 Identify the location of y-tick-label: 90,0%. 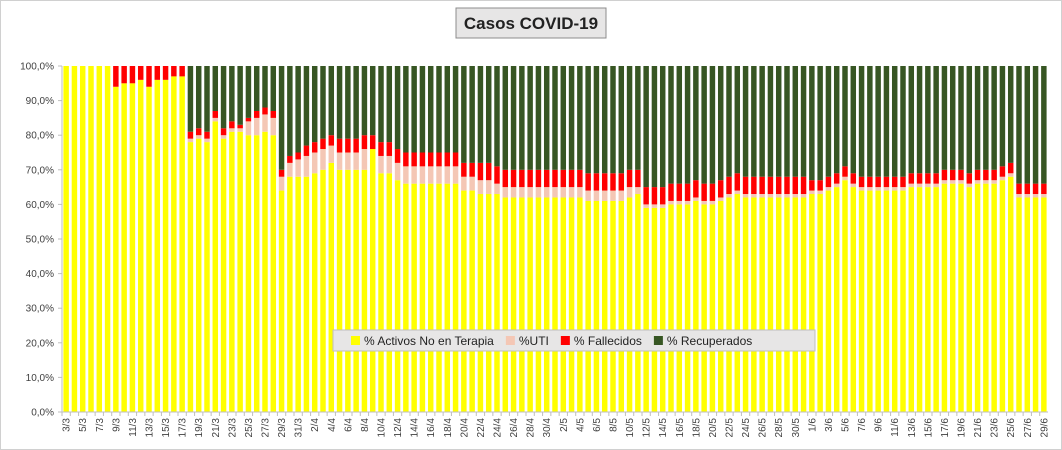
(40, 101).